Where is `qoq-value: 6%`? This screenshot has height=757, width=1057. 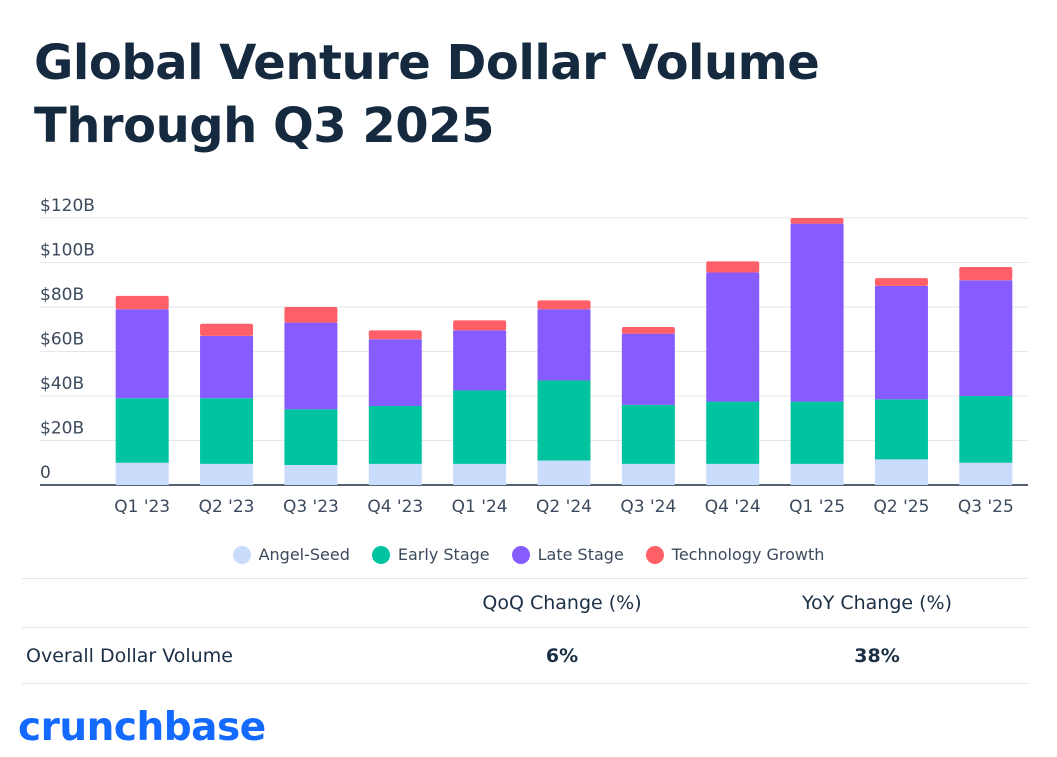 qoq-value: 6% is located at coordinates (562, 655).